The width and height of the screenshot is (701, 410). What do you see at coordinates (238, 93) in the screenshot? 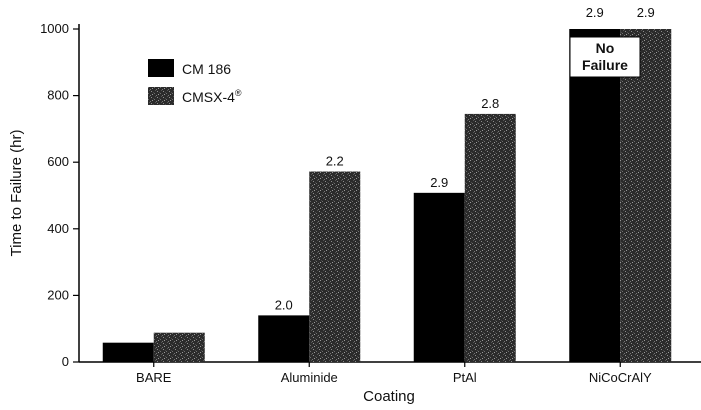
I see `legend-label-cmsx4-sup: ®` at bounding box center [238, 93].